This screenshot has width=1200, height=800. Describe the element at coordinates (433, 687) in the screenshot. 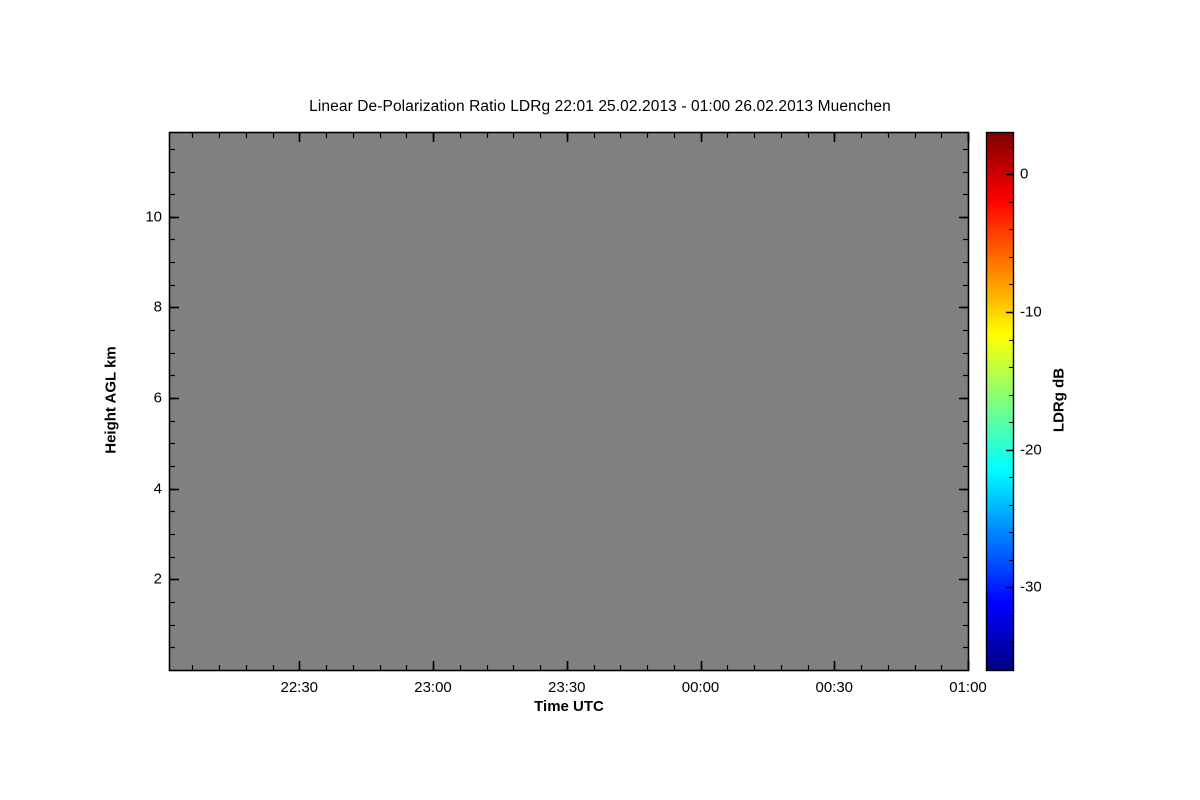

I see `x-tick-label: 23:00` at that location.